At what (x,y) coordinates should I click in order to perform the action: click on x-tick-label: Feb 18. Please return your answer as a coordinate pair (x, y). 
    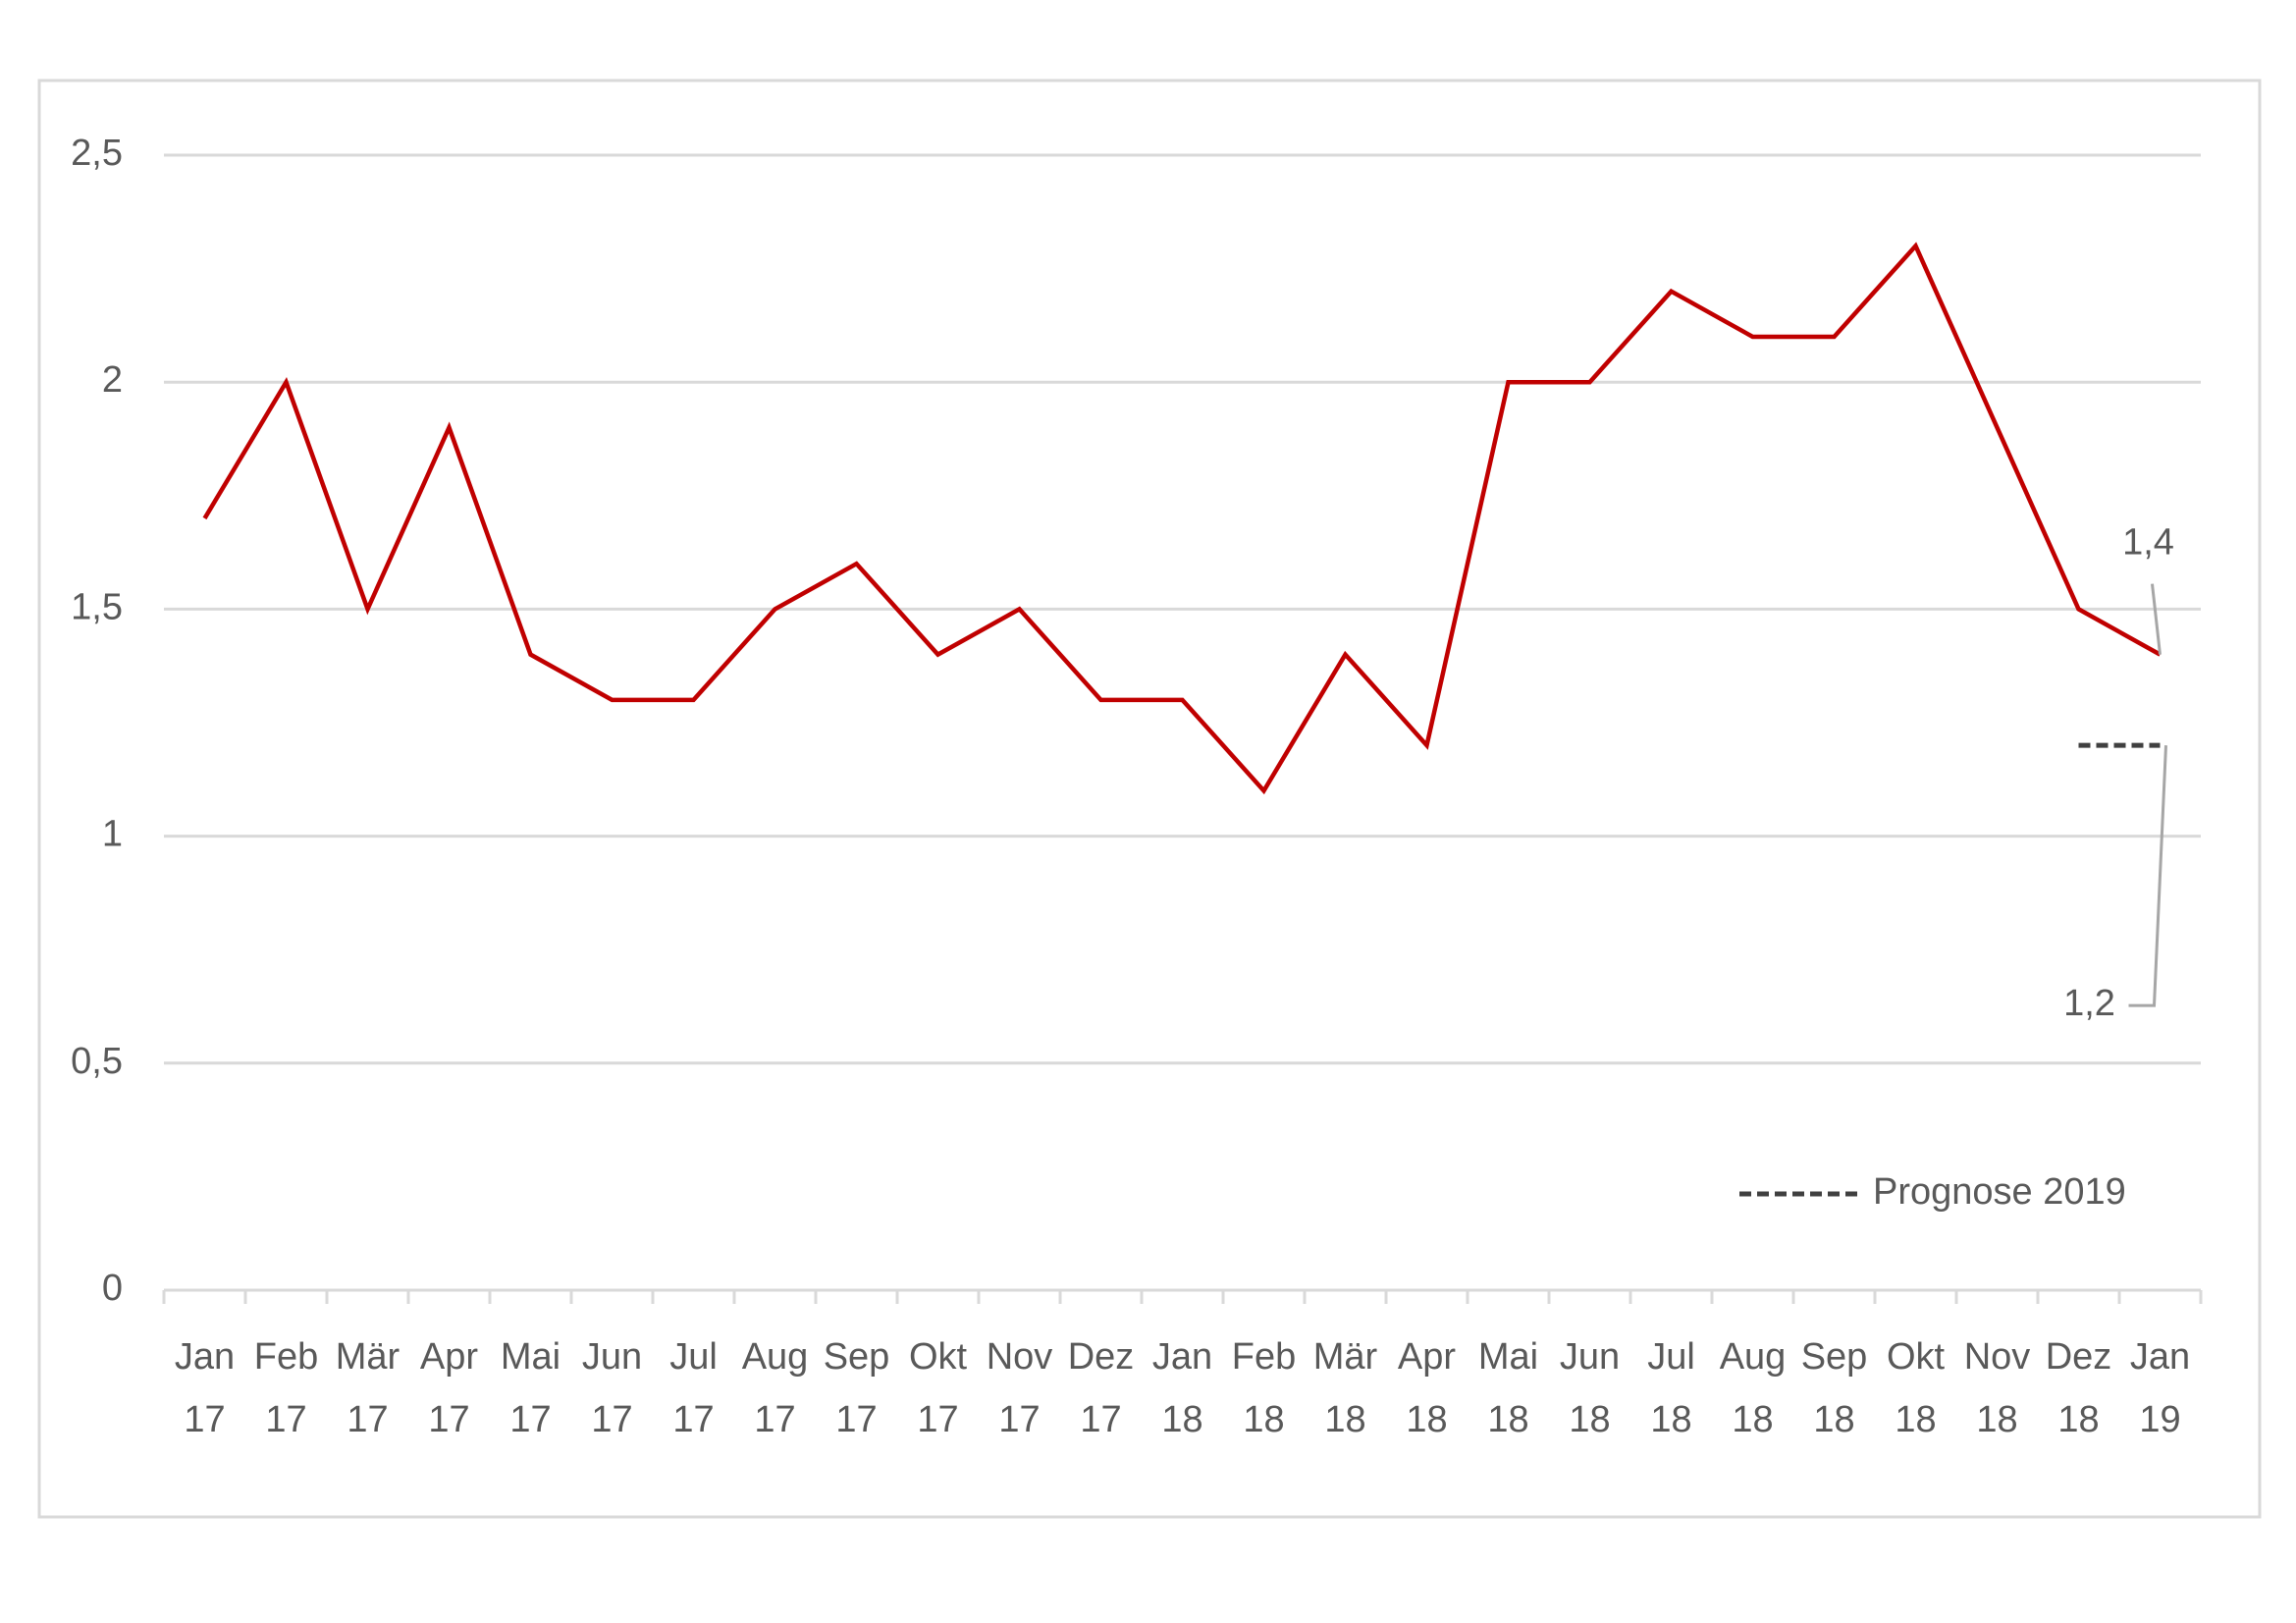
    Looking at the image, I should click on (1264, 1388).